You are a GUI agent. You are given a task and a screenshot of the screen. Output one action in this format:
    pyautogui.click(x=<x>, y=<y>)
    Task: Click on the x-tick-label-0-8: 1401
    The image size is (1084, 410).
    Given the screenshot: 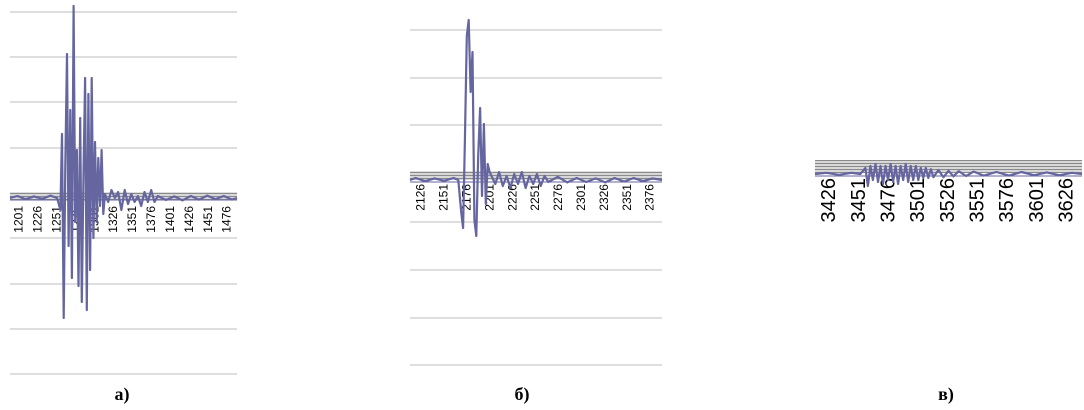 What is the action you would take?
    pyautogui.click(x=170, y=219)
    